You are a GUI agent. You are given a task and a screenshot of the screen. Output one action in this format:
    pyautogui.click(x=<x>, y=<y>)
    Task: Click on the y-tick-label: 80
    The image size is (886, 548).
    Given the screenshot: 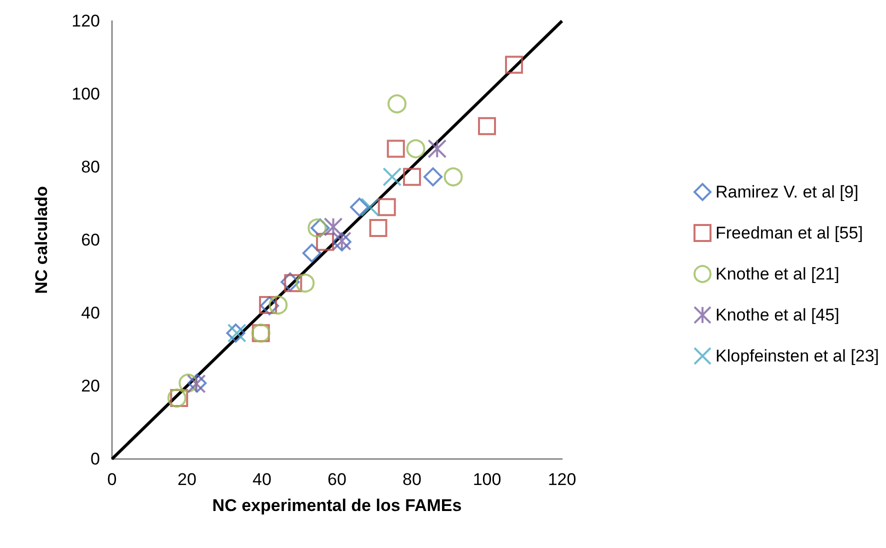 What is the action you would take?
    pyautogui.click(x=90, y=167)
    